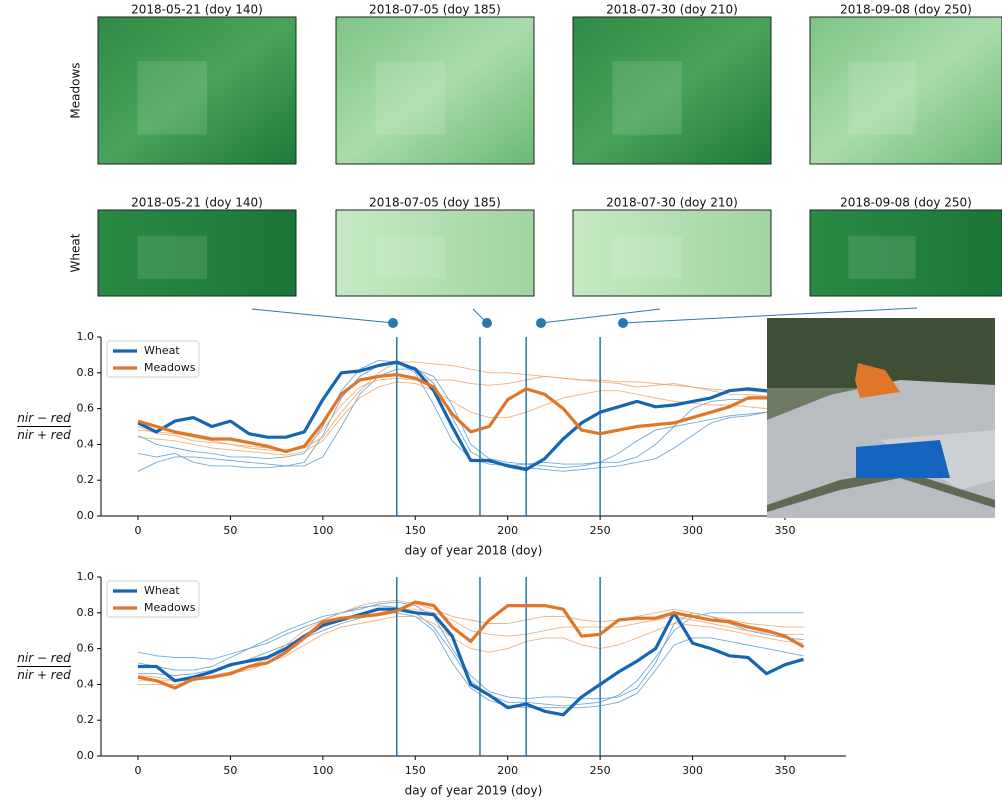 Image resolution: width=1002 pixels, height=803 pixels. What do you see at coordinates (881, 491) in the screenshot?
I see `map-road` at bounding box center [881, 491].